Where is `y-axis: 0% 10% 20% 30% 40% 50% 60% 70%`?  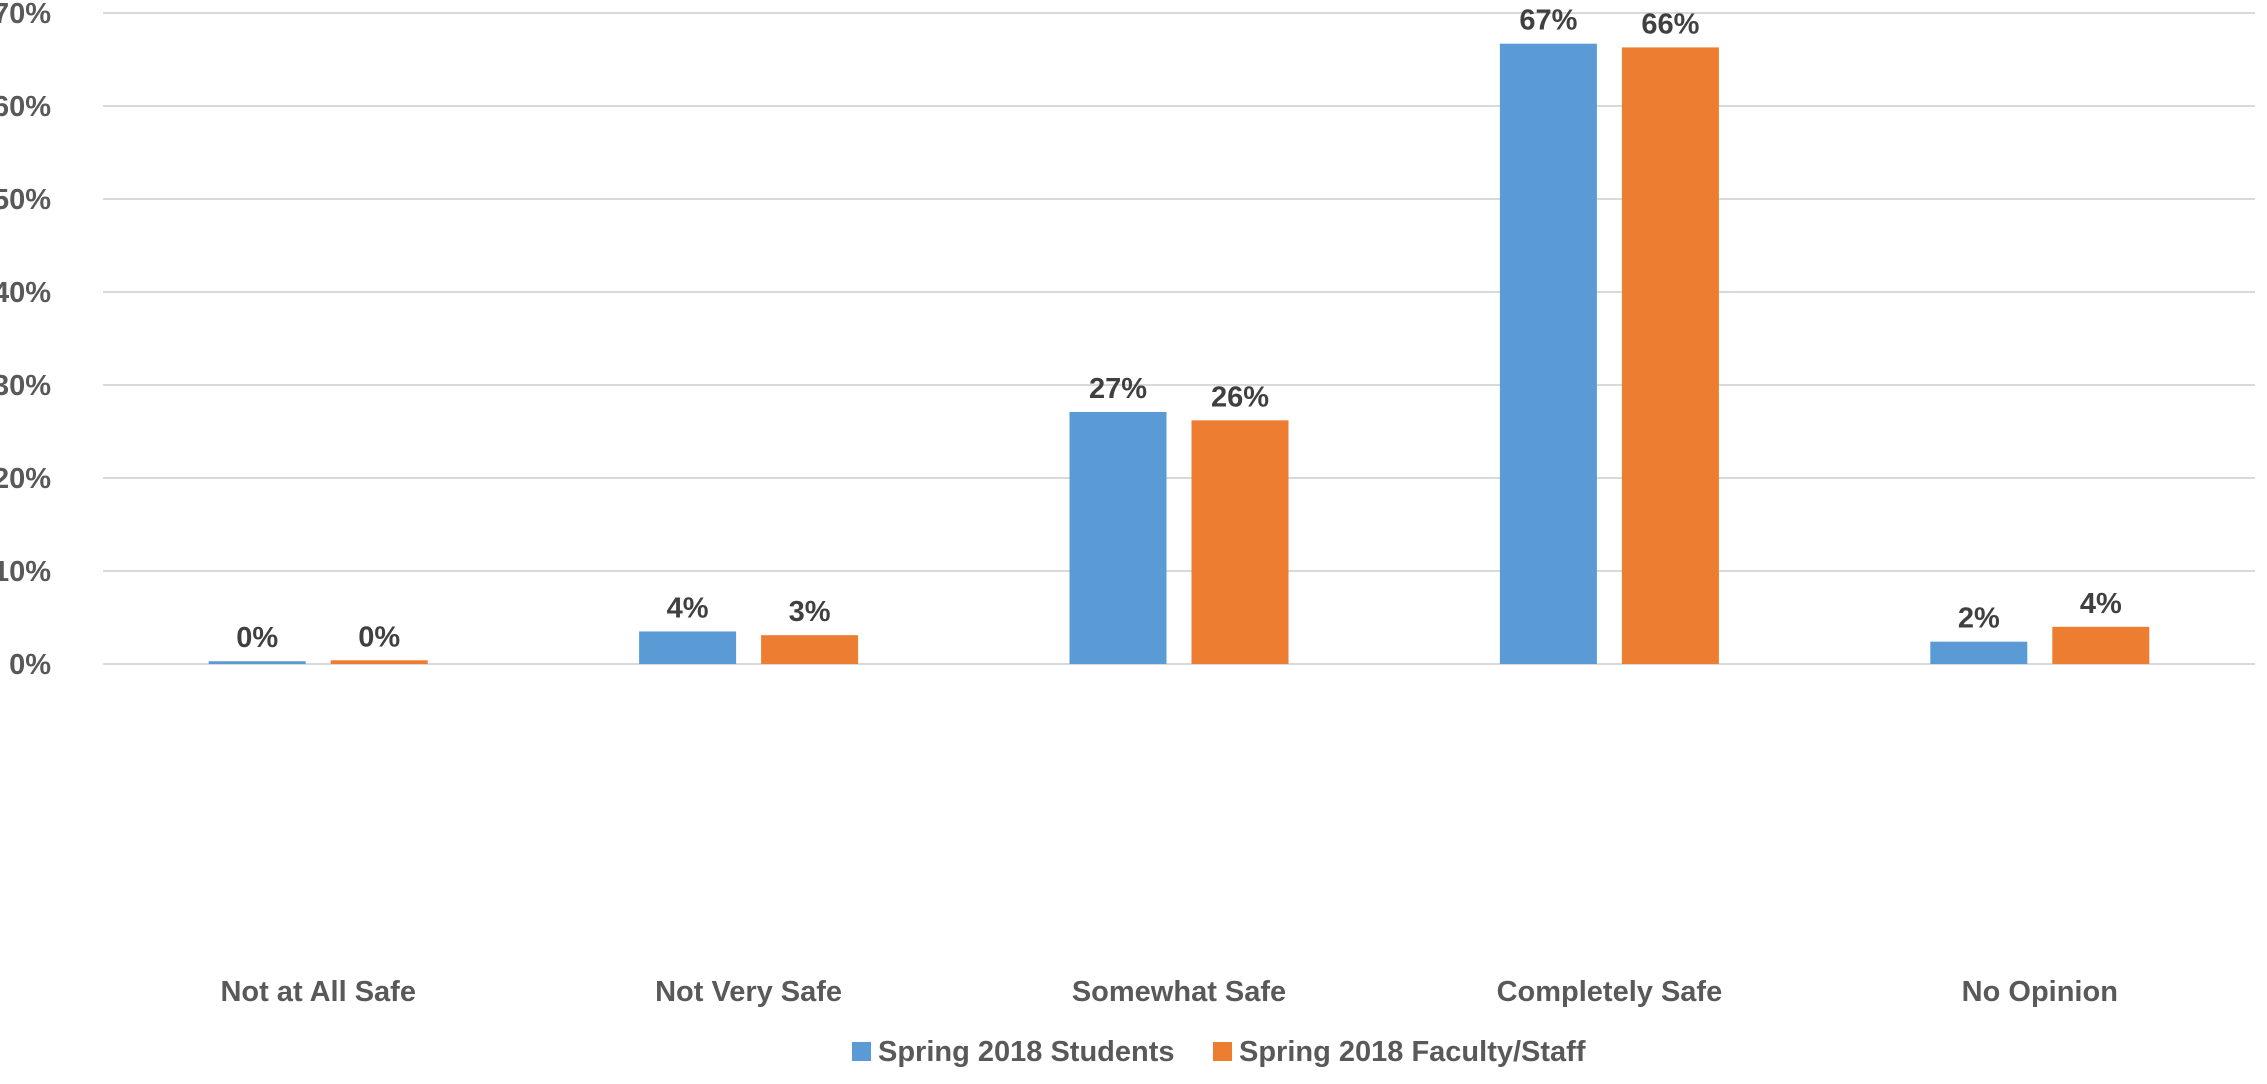 y-axis: 0% 10% 20% 30% 40% 50% 60% 70% is located at coordinates (25, 340).